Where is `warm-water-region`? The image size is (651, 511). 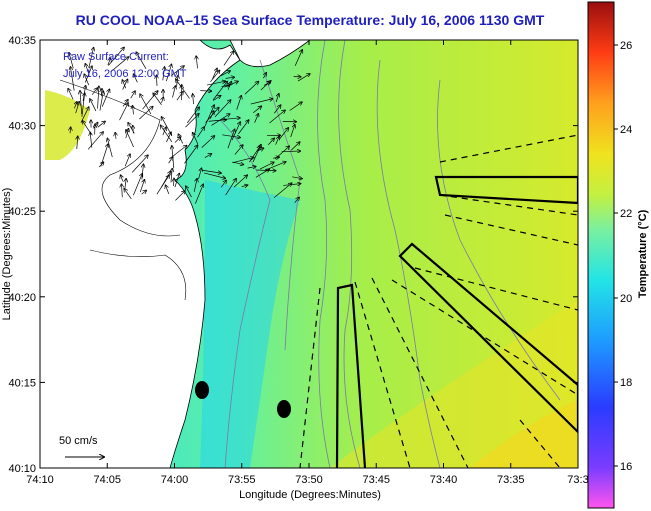 warm-water-region is located at coordinates (454, 384).